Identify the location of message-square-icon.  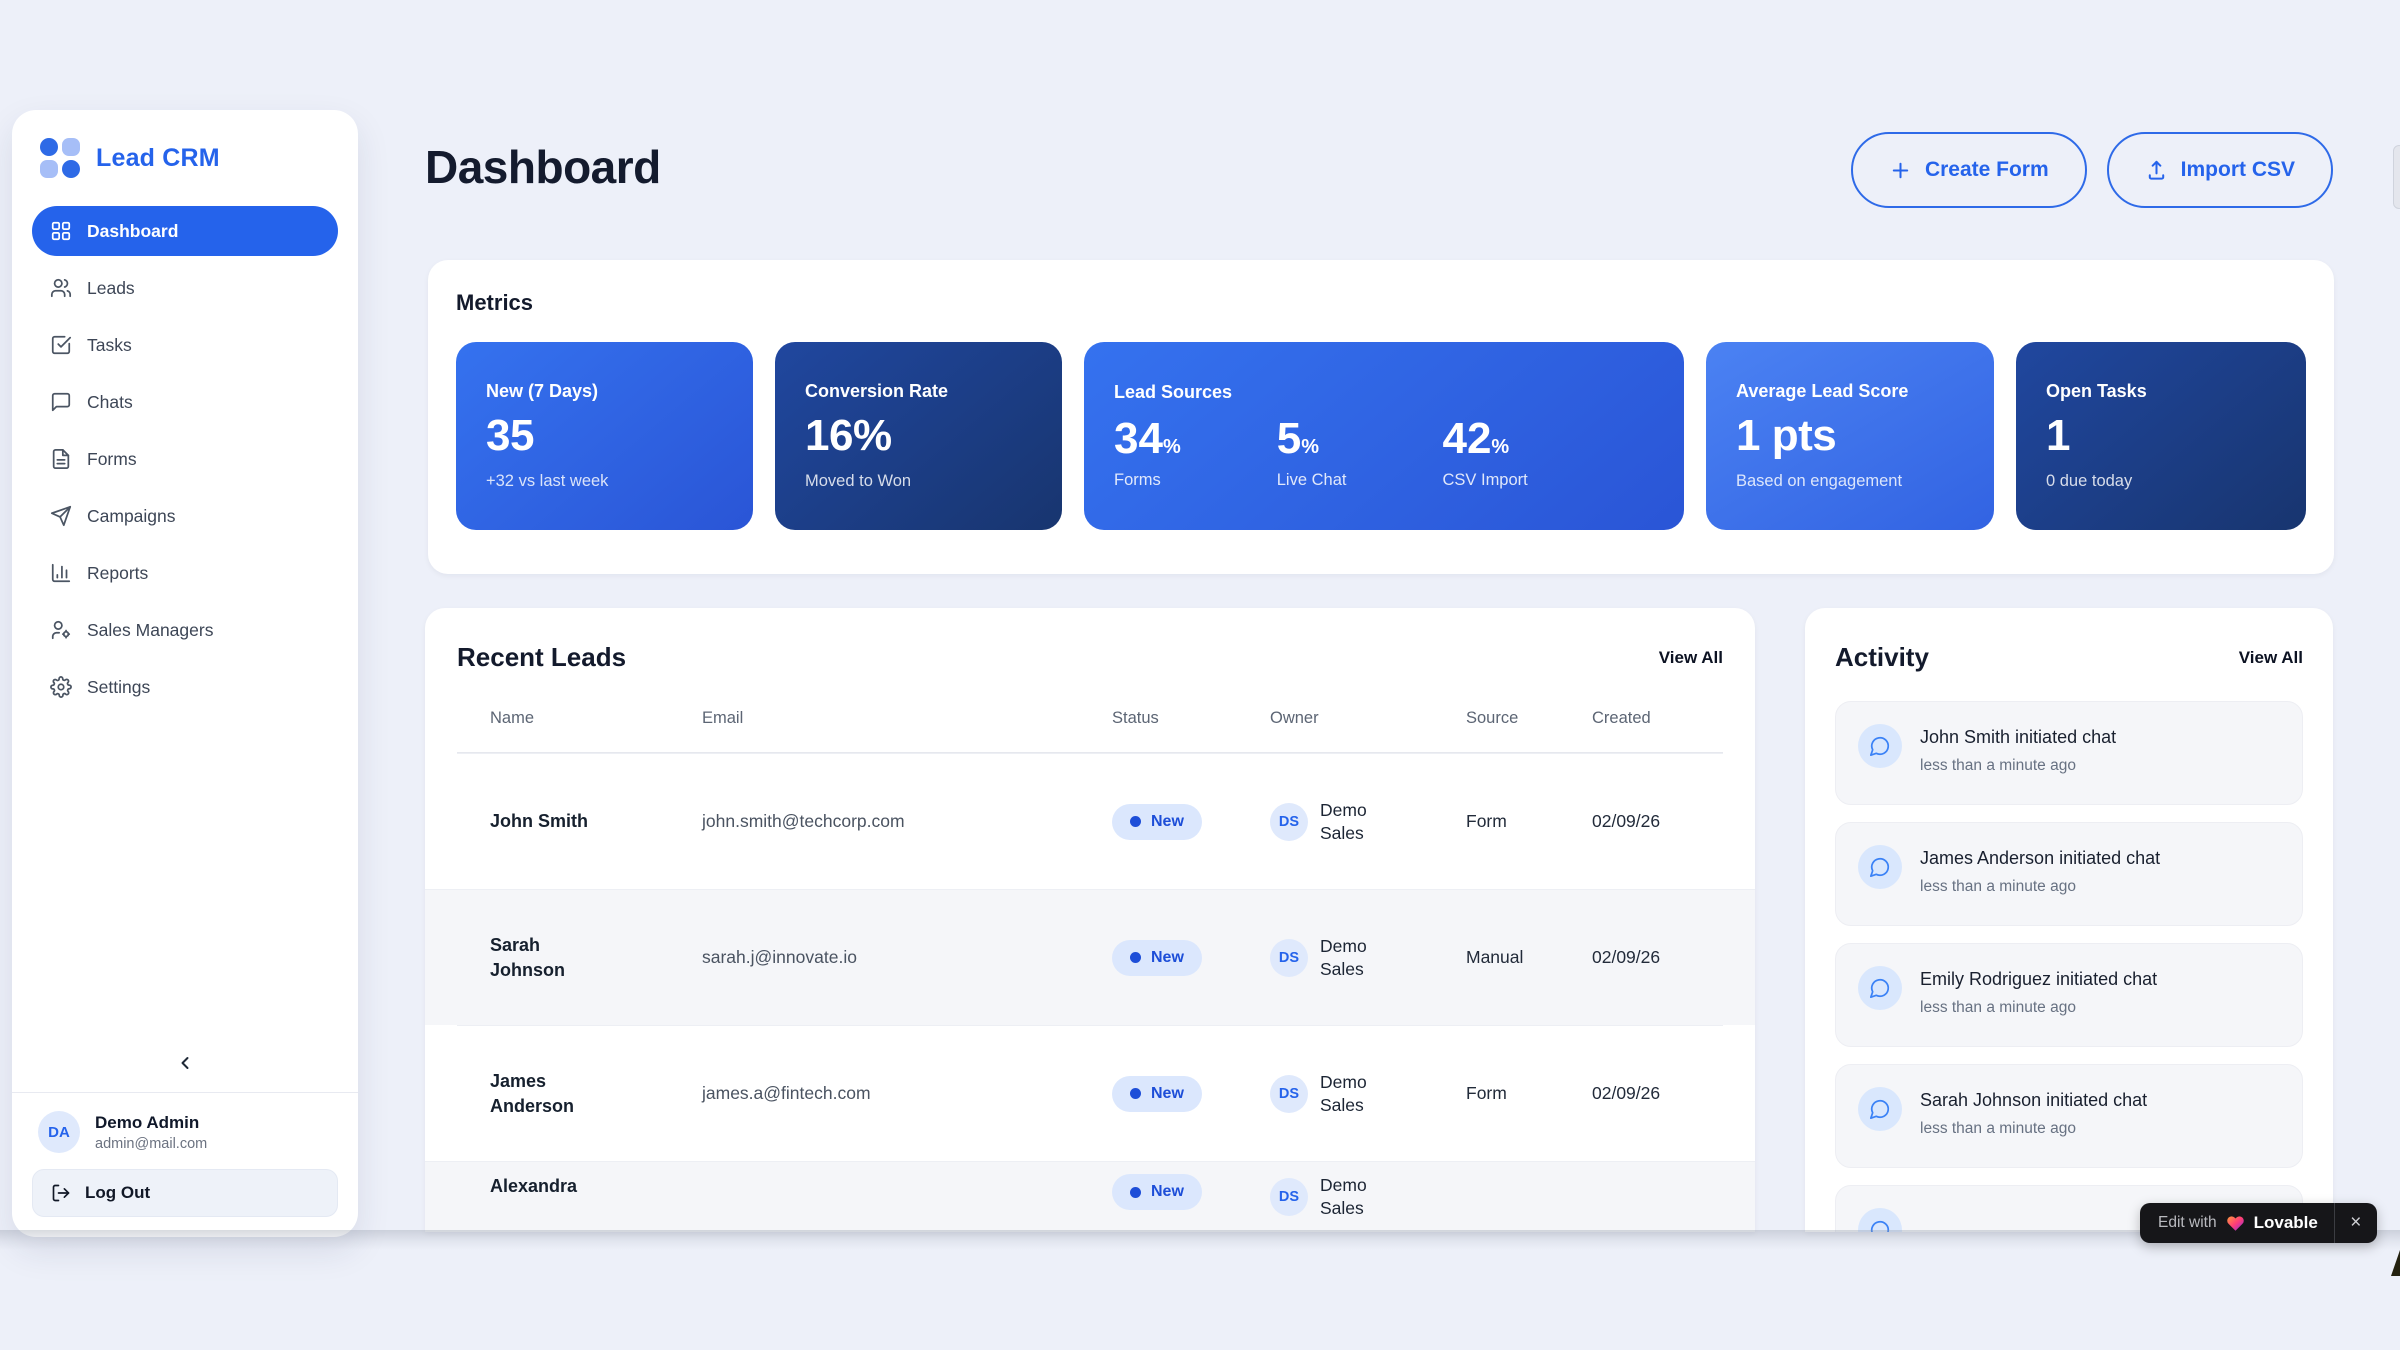
(61, 402).